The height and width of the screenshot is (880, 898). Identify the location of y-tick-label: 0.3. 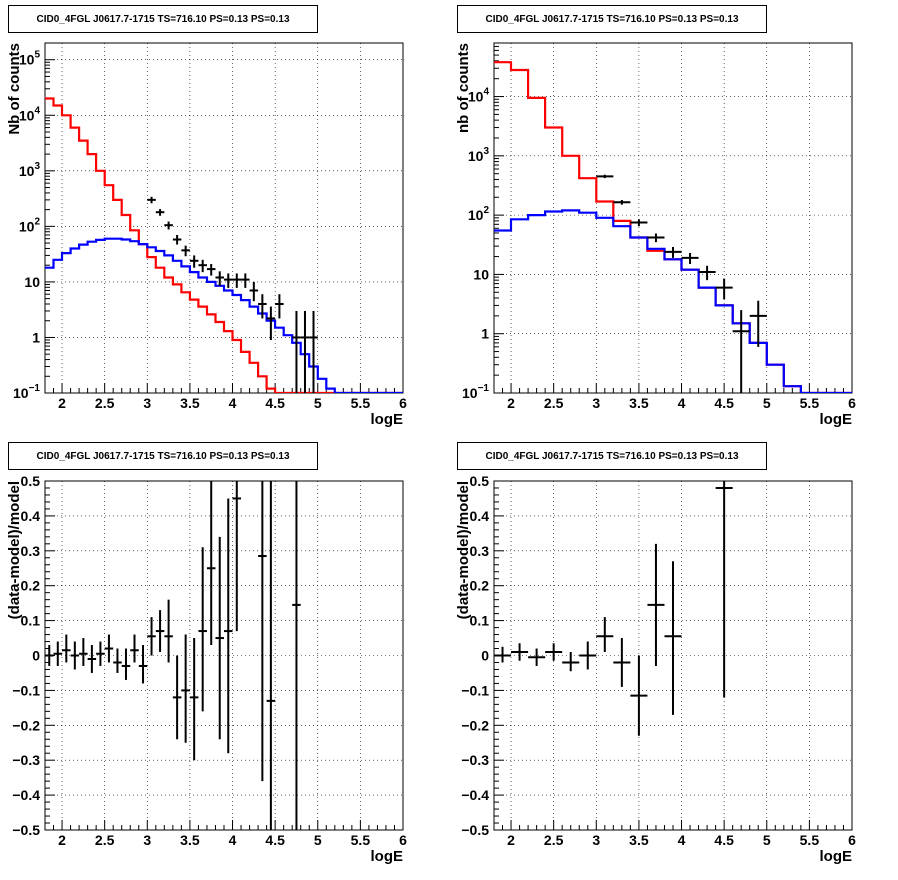
(31, 551).